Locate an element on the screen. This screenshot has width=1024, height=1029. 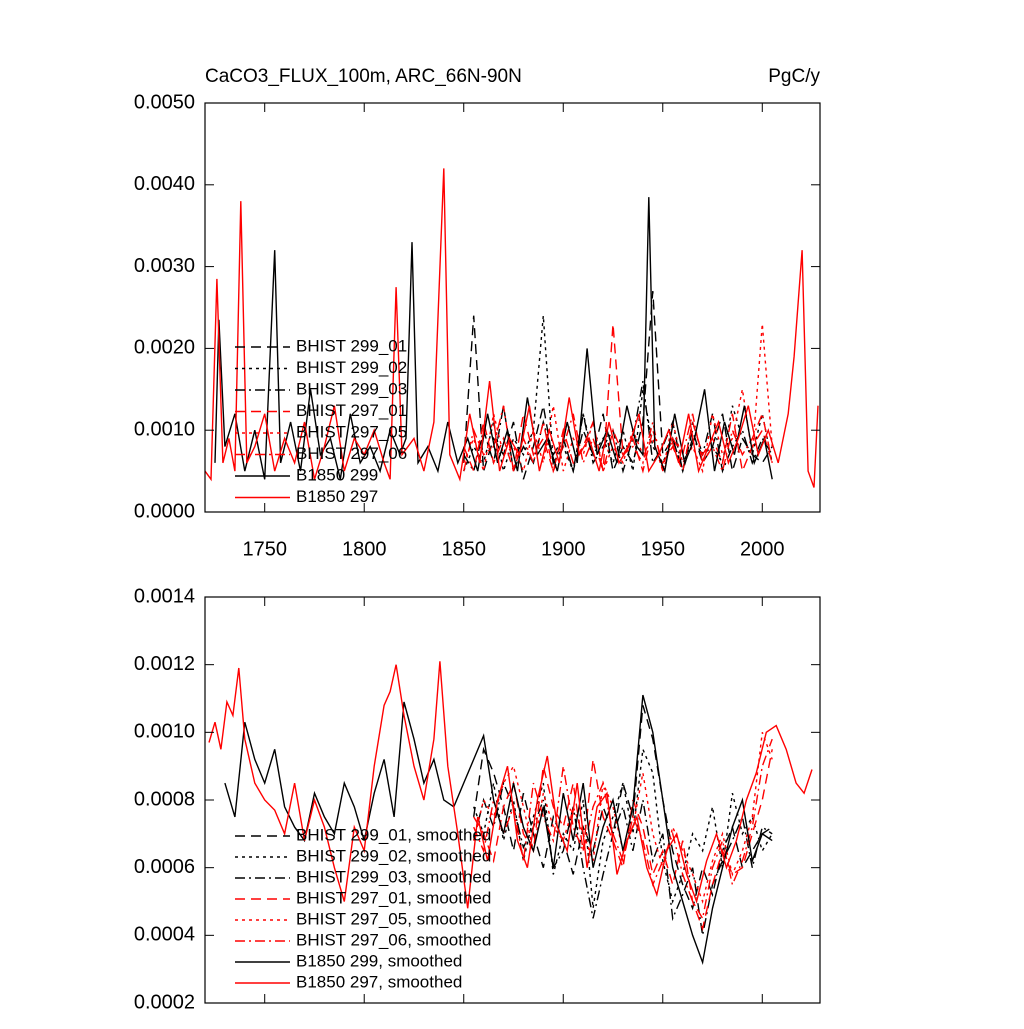
x-tick-label: 1950 is located at coordinates (663, 549).